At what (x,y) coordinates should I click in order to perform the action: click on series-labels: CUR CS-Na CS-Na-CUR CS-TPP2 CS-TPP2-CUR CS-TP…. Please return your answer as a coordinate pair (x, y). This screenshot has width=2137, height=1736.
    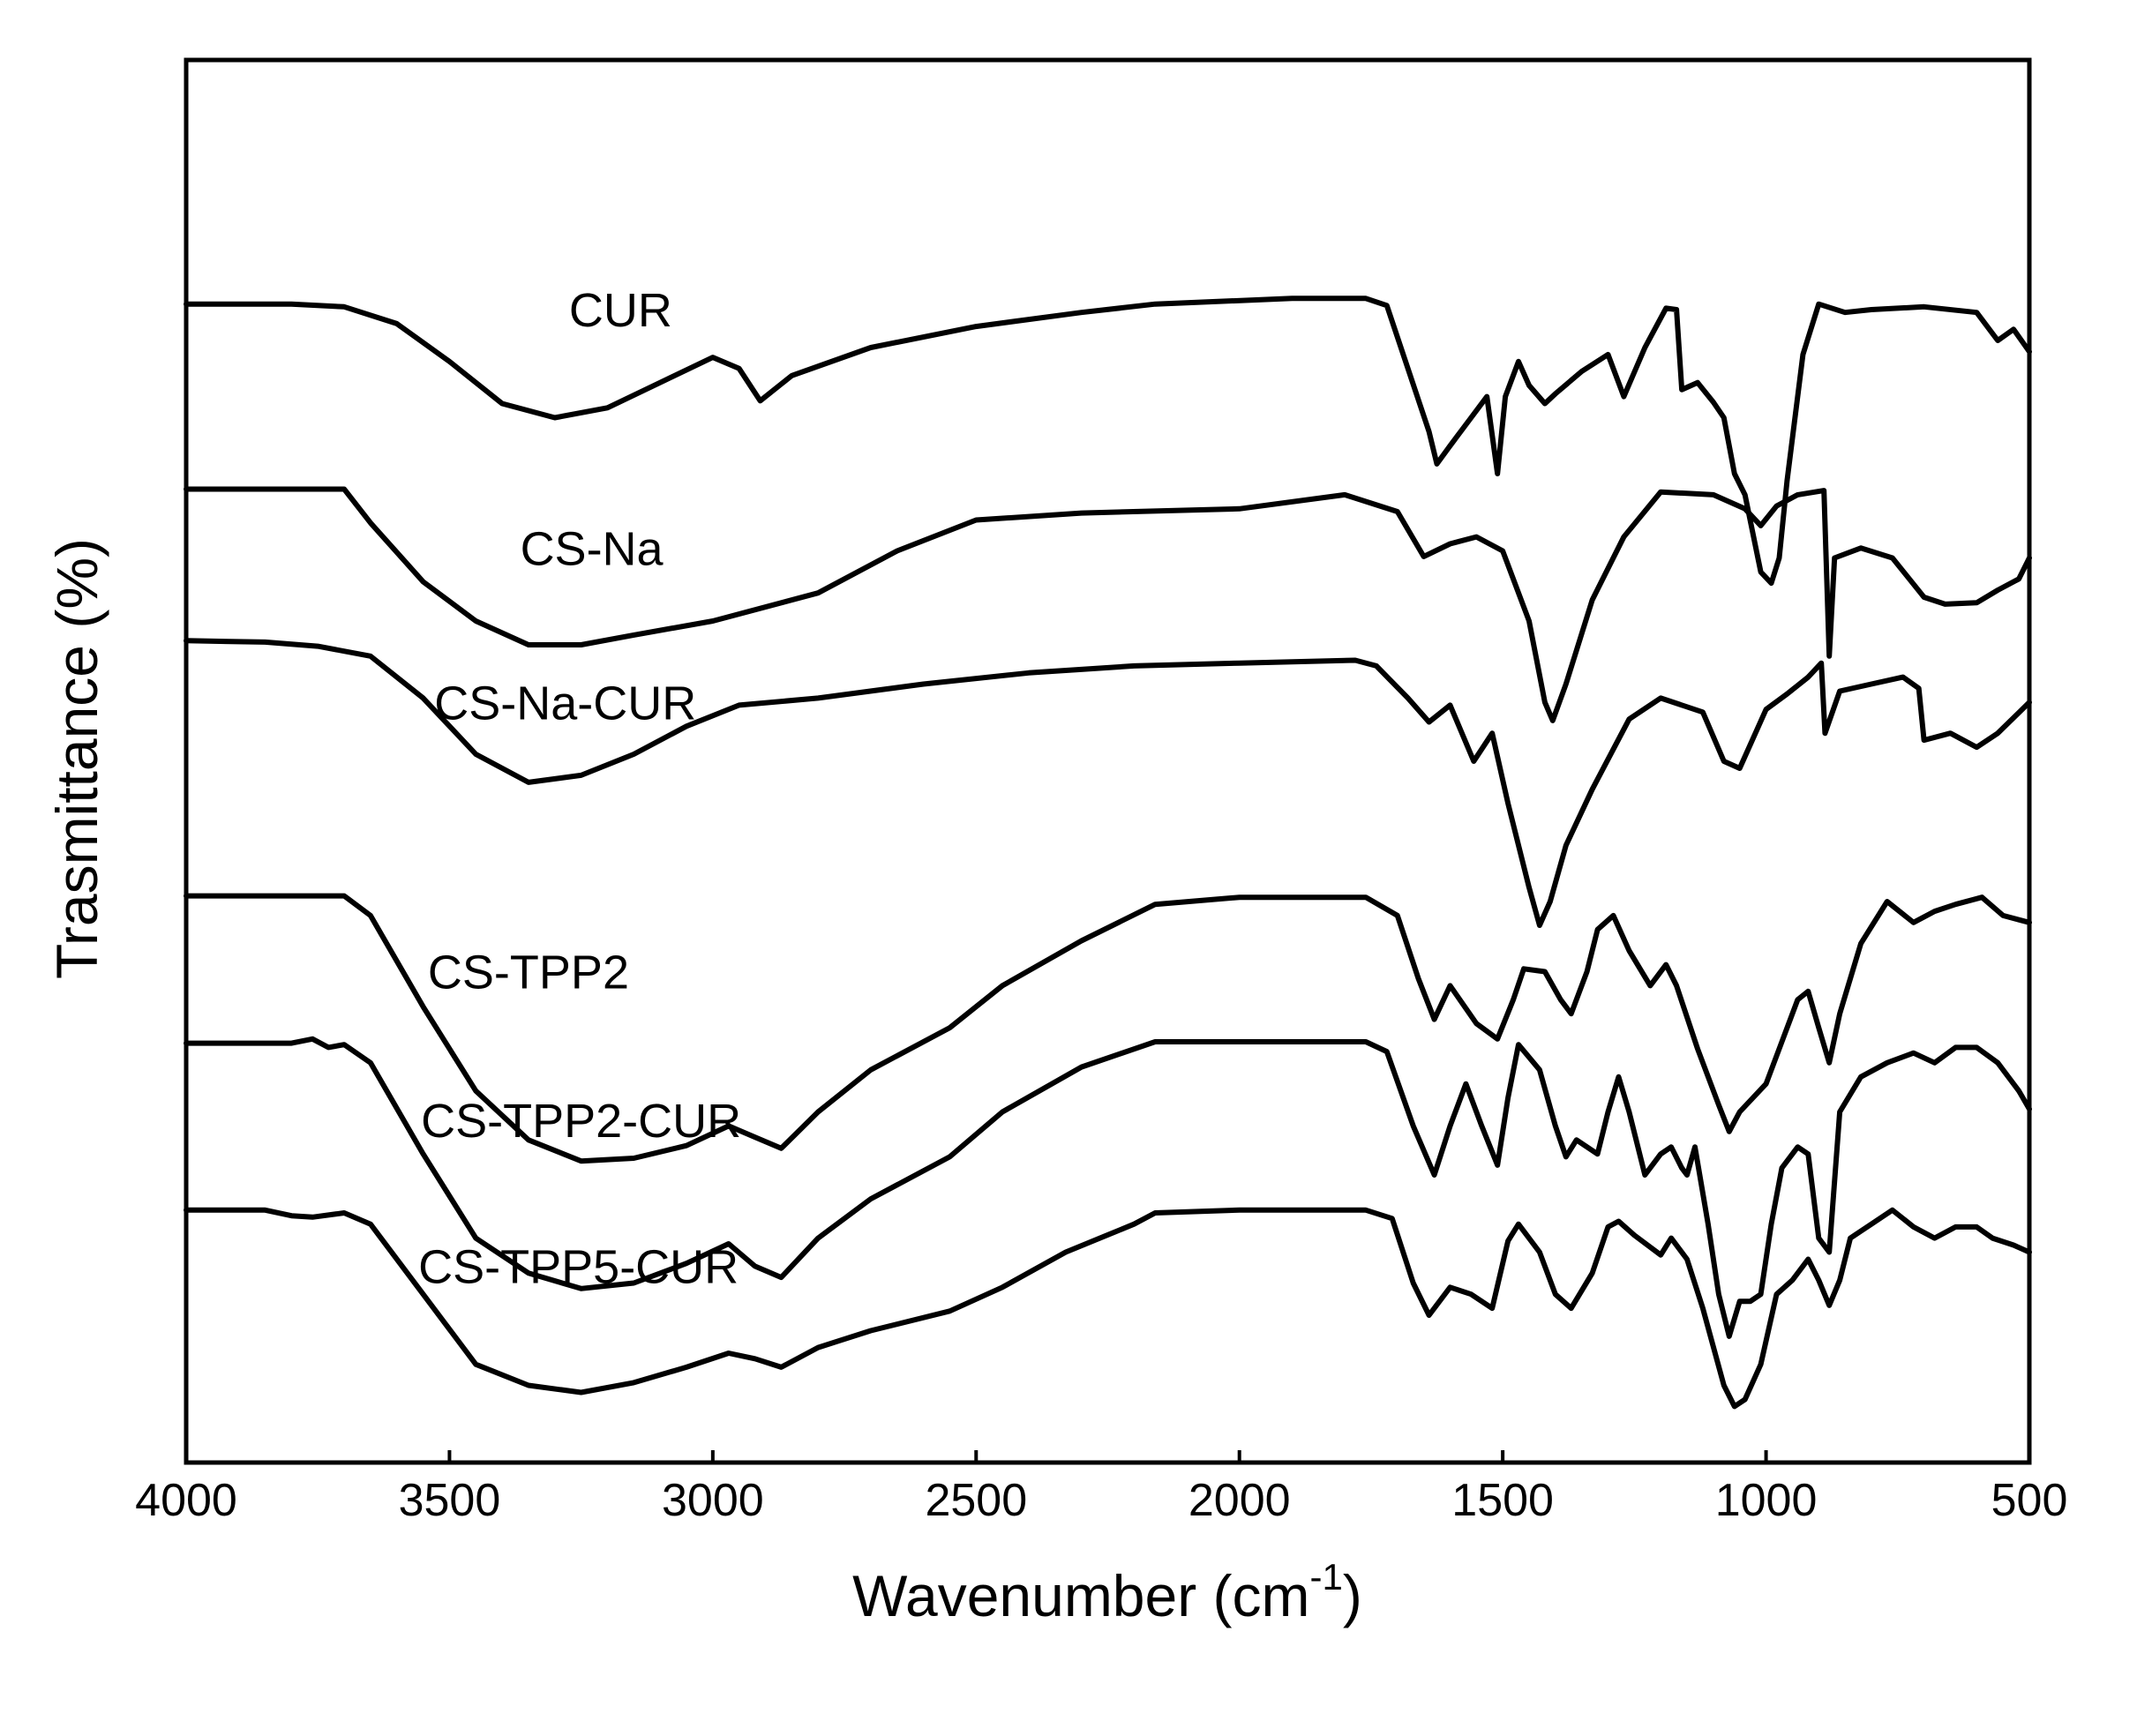
    Looking at the image, I should click on (580, 788).